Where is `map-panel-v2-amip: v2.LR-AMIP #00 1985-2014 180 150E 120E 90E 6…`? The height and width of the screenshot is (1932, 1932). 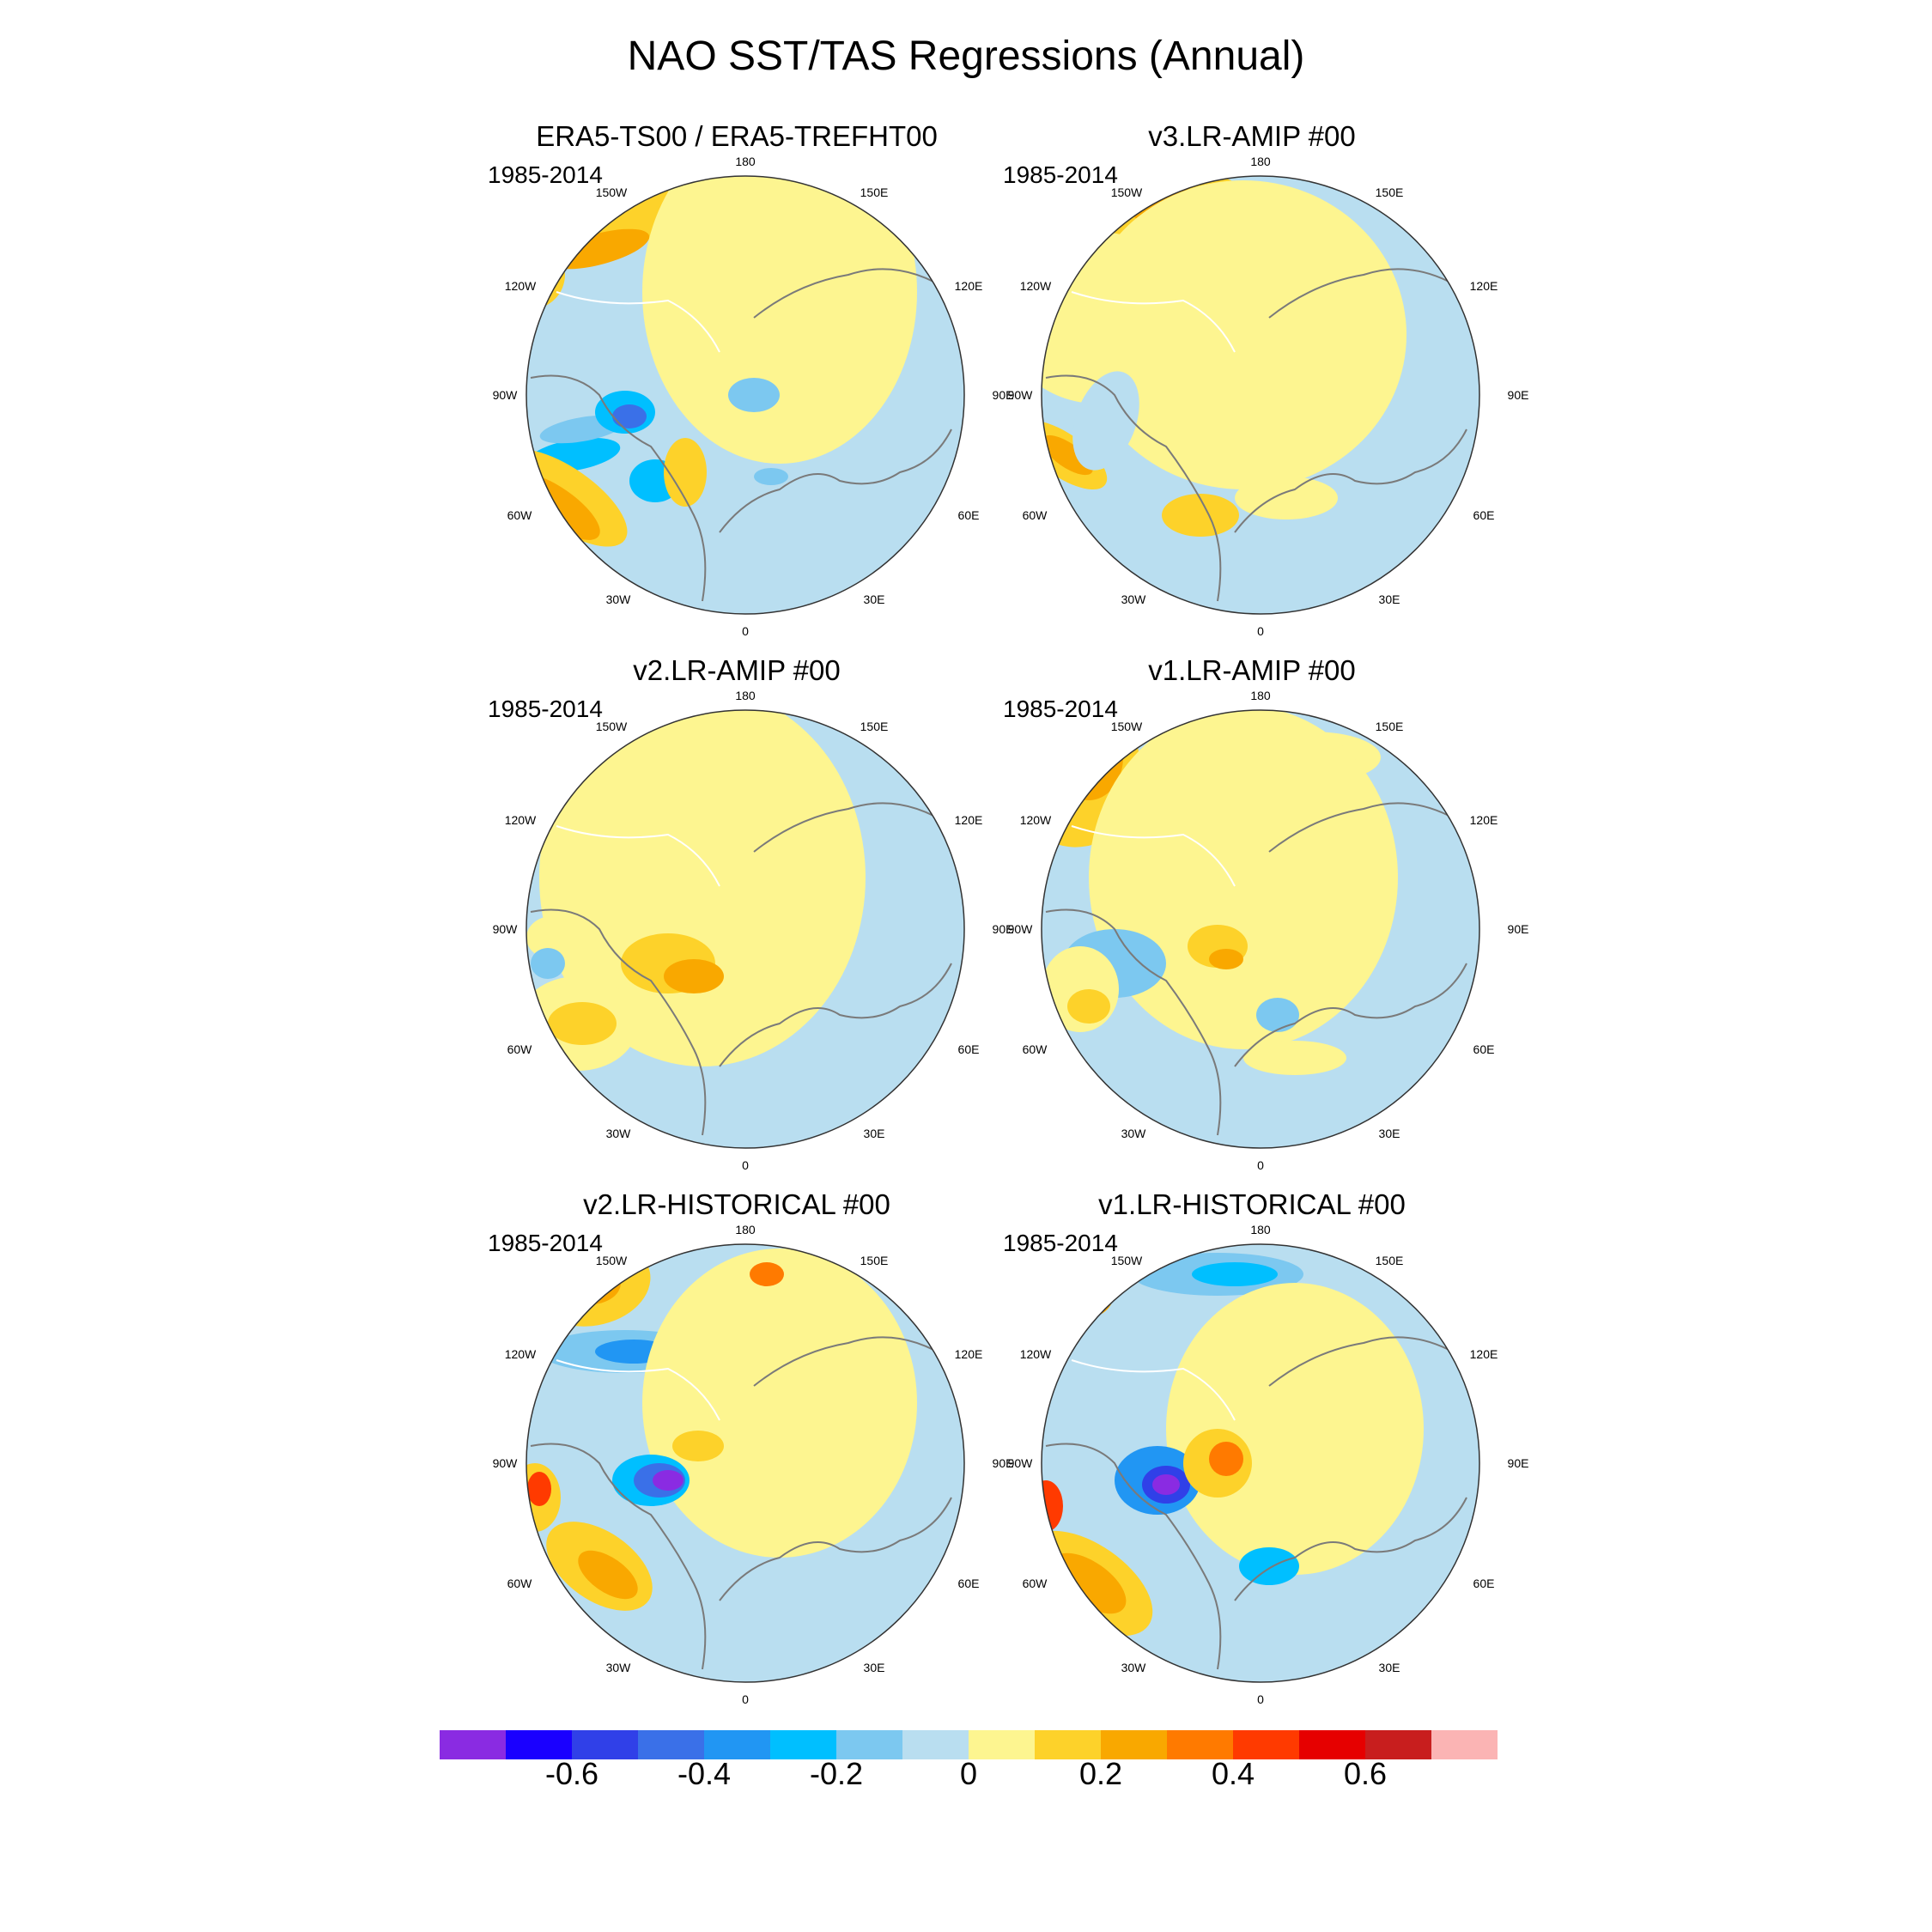
map-panel-v2-amip: v2.LR-AMIP #00 1985-2014 180 150E 120E 90E 6… is located at coordinates (742, 921).